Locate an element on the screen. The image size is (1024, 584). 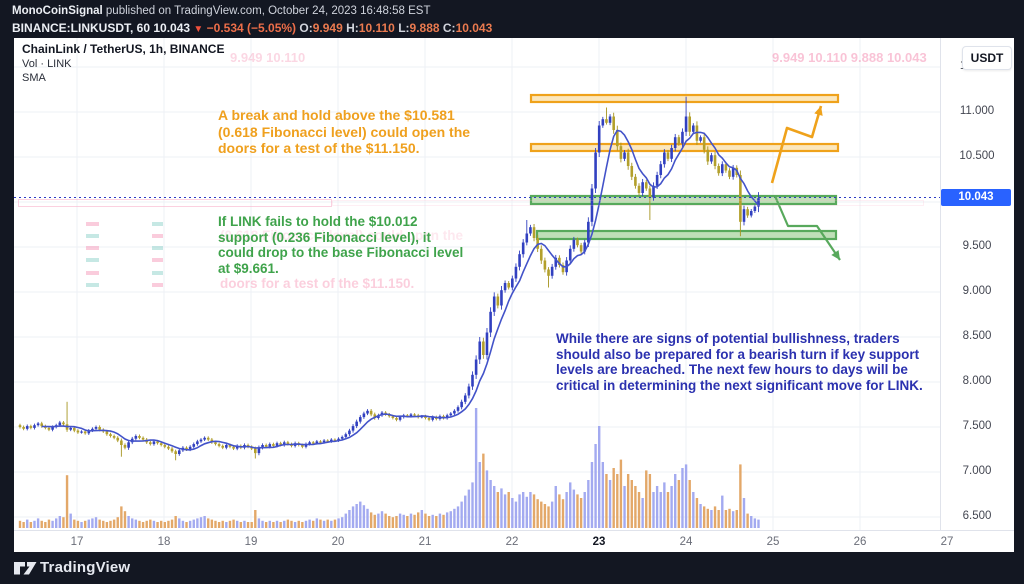
price-tick-11.000: 11.000 is located at coordinates (977, 111).